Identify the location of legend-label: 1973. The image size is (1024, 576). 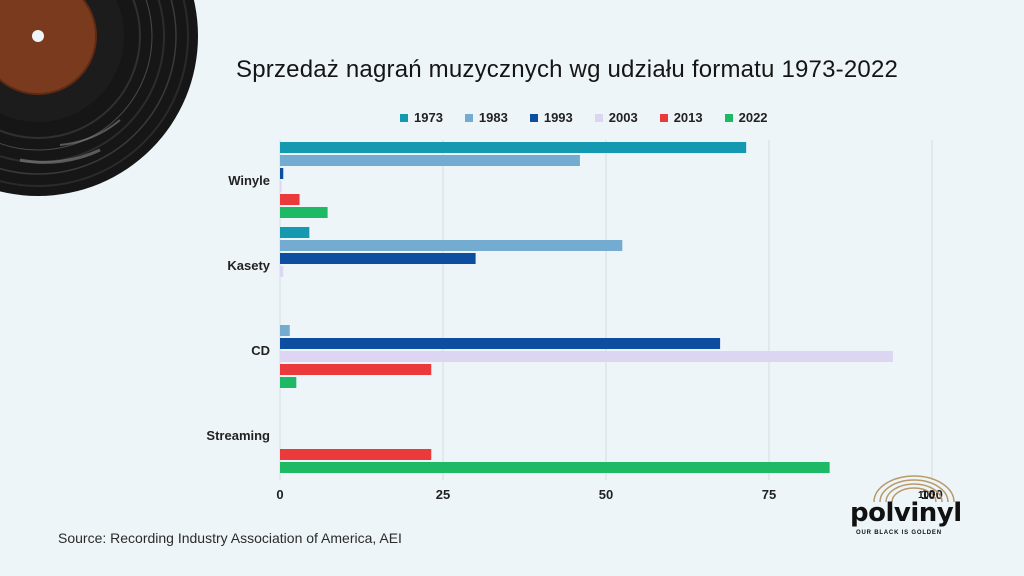
(428, 117).